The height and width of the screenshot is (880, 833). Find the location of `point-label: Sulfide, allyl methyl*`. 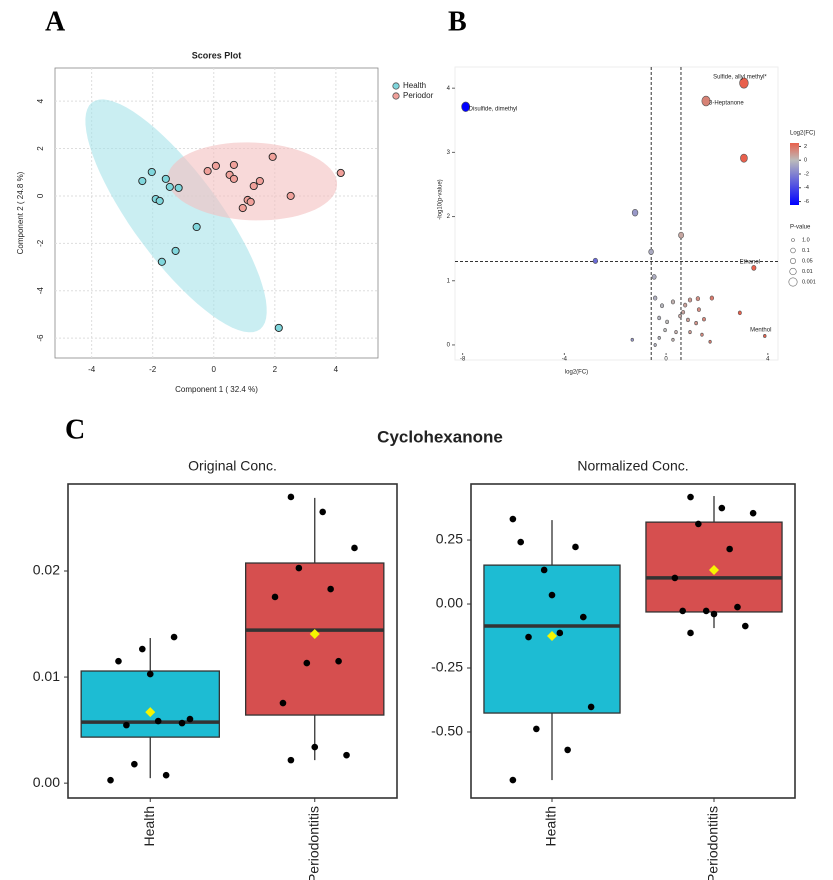

point-label: Sulfide, allyl methyl* is located at coordinates (740, 78).